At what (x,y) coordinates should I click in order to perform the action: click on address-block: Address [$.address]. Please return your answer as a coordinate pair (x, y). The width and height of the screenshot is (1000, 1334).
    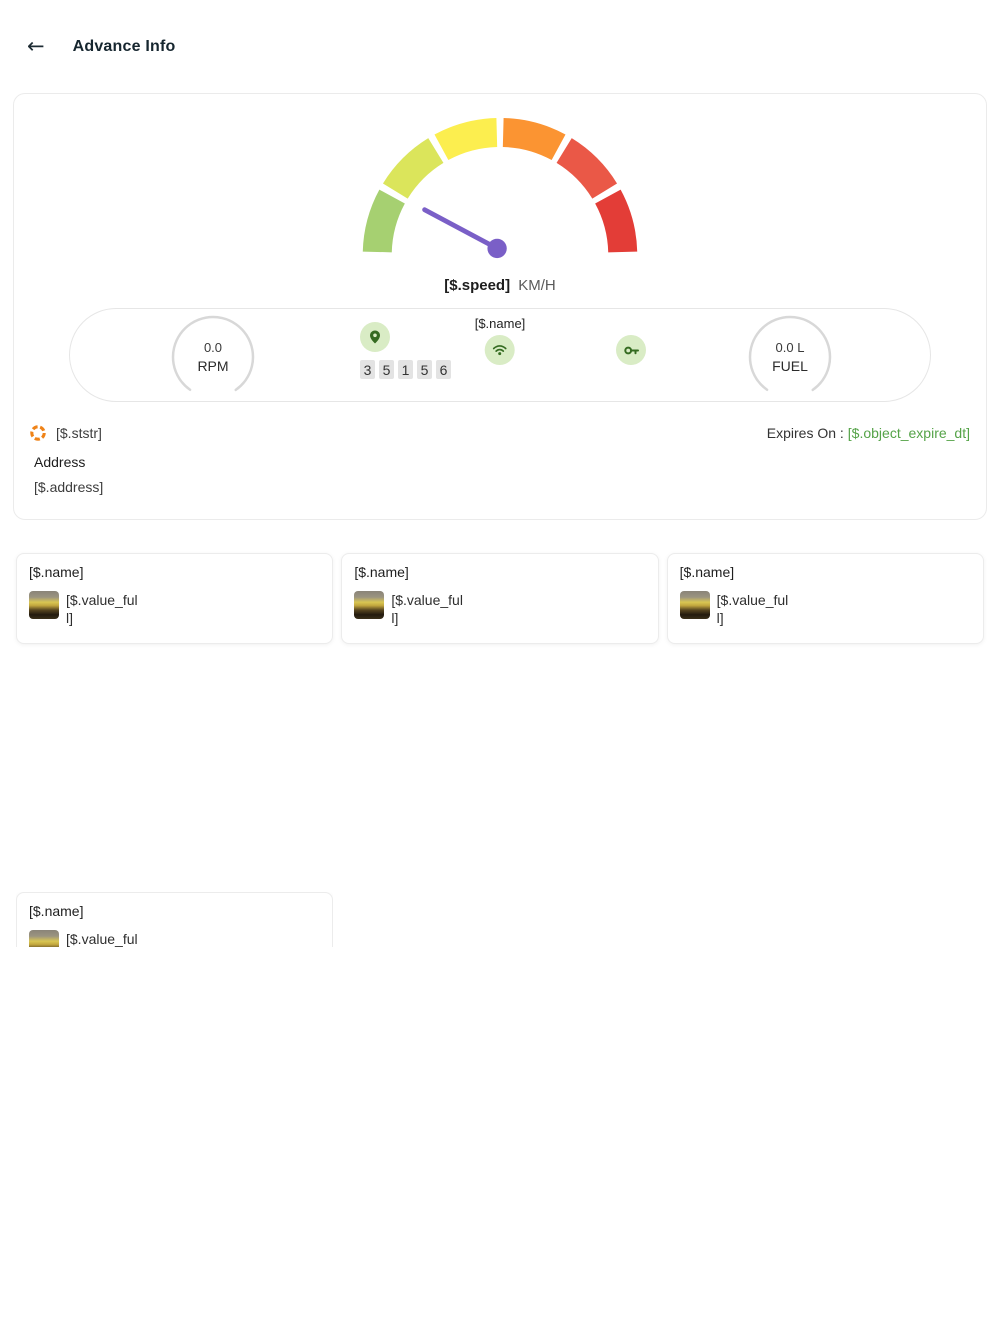
    Looking at the image, I should click on (510, 474).